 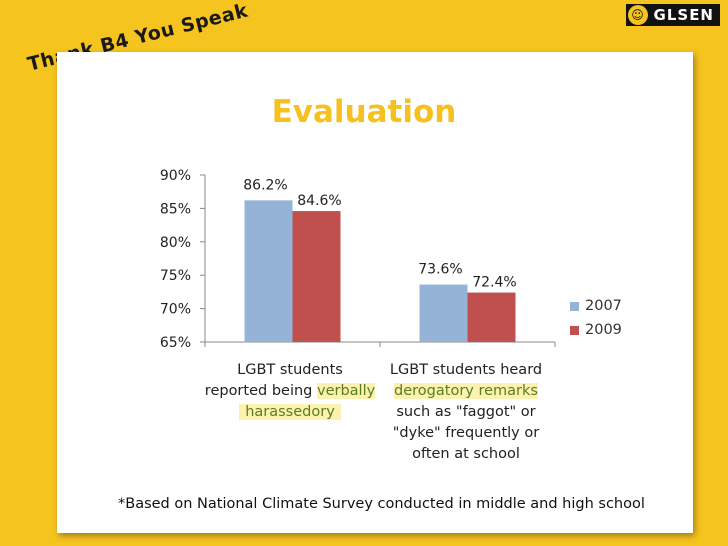 What do you see at coordinates (265, 185) in the screenshot?
I see `data-label-2007-cat1: 86.2%` at bounding box center [265, 185].